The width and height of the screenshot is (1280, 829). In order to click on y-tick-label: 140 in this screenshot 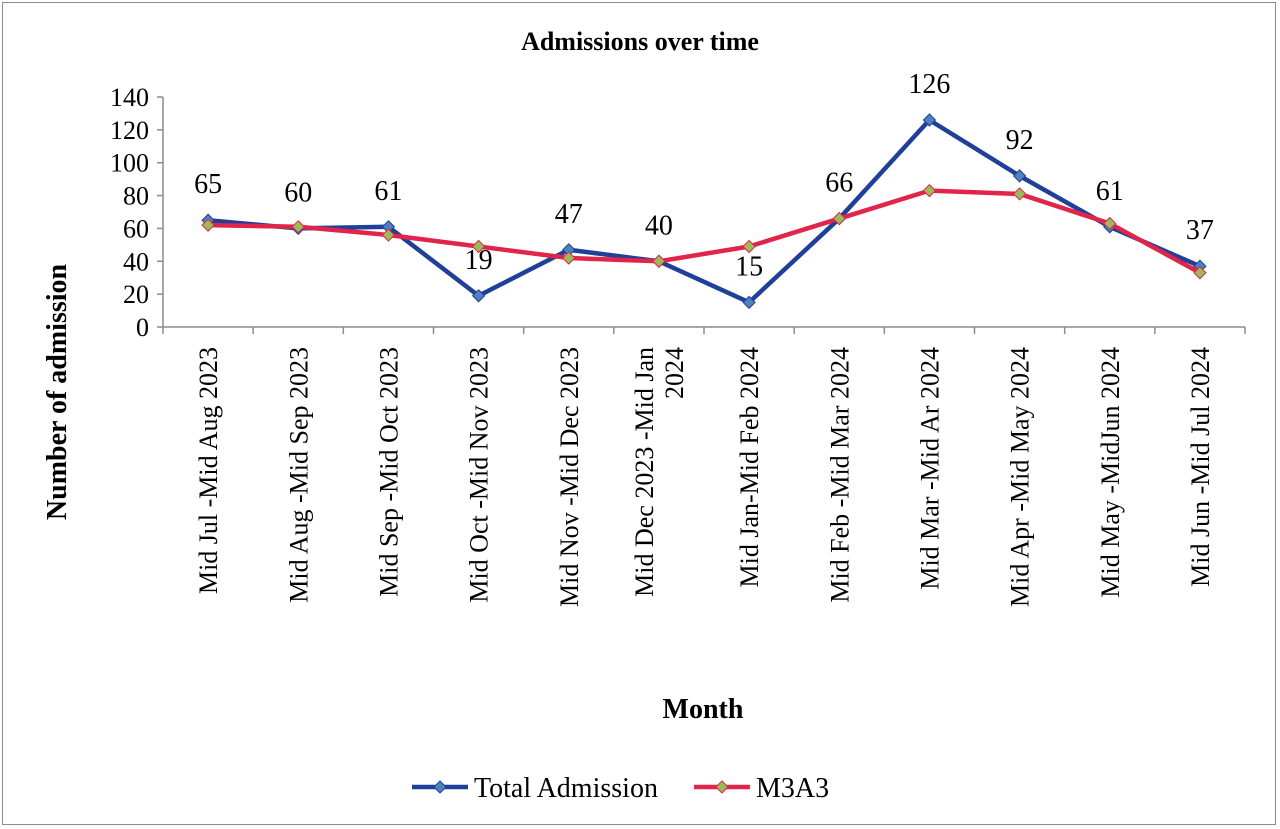, I will do `click(129, 97)`.